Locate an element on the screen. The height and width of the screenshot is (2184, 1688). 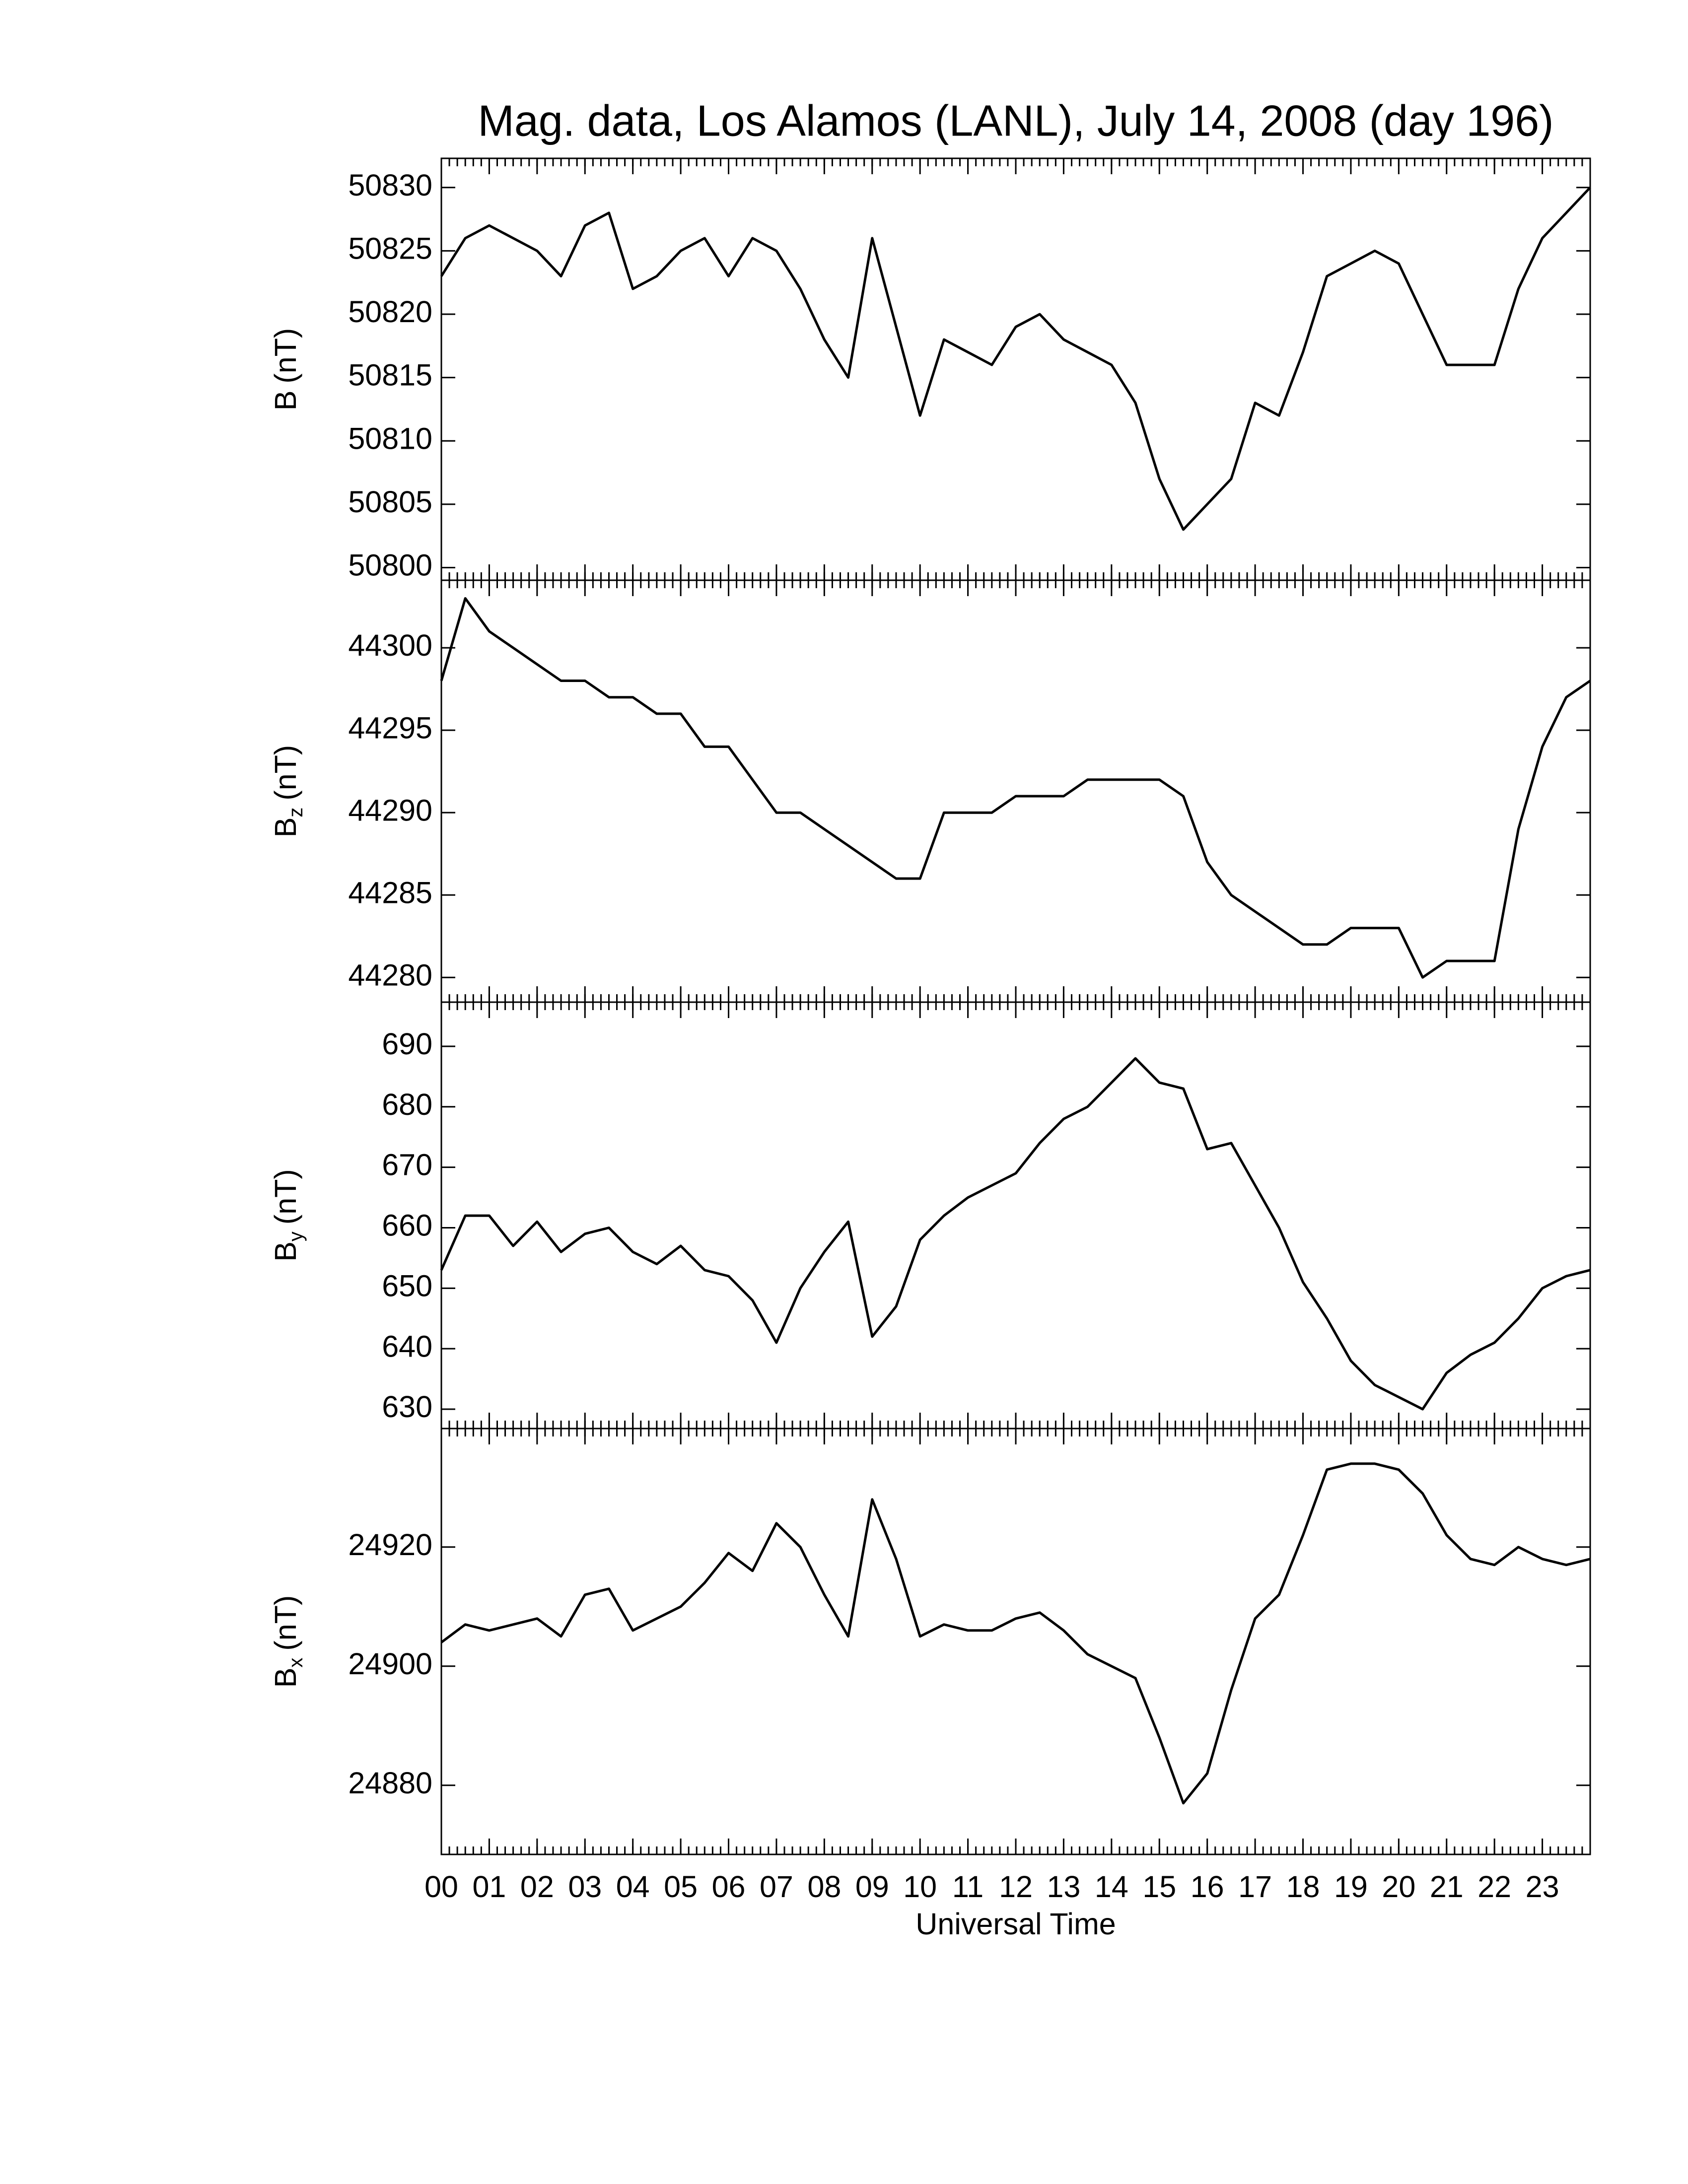
y-tick-label: 24920 is located at coordinates (390, 1545).